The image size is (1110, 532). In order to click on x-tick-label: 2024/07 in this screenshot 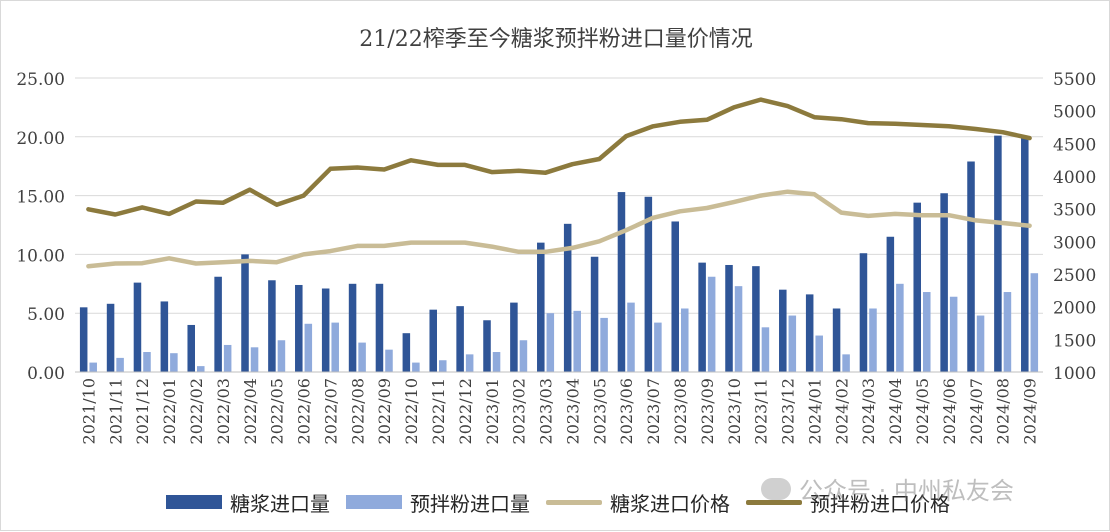, I will do `click(976, 411)`.